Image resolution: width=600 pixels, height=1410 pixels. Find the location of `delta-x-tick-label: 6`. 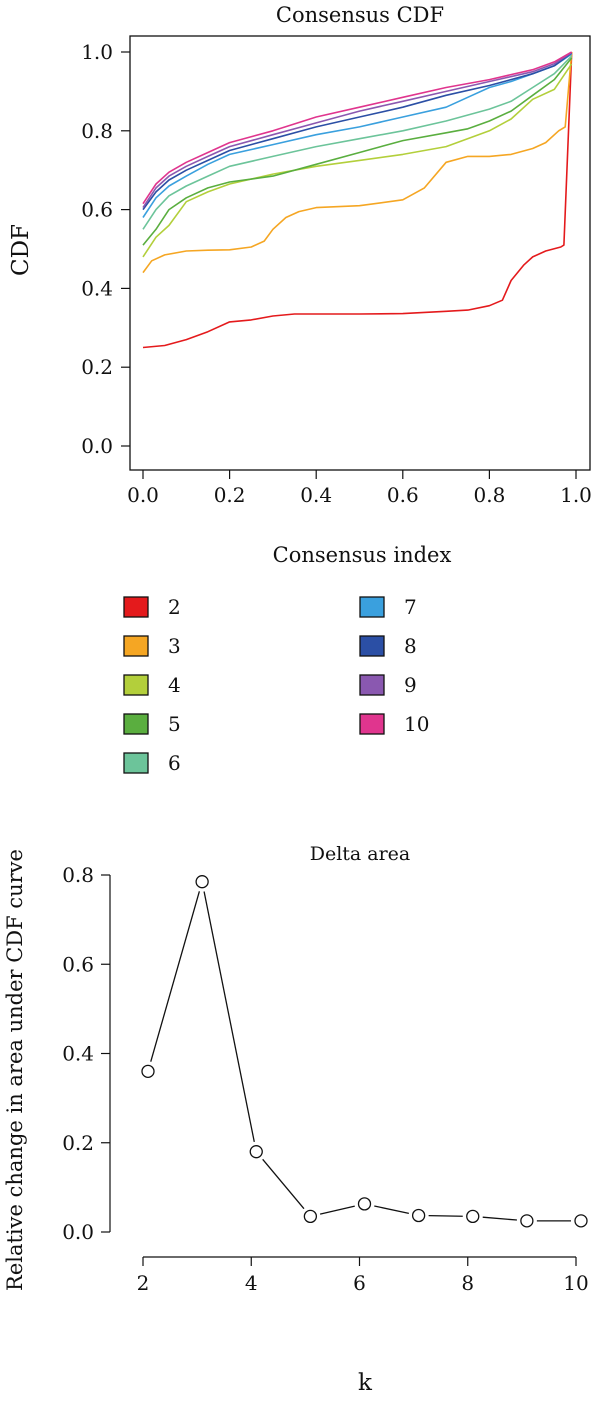

delta-x-tick-label: 6 is located at coordinates (359, 1283).